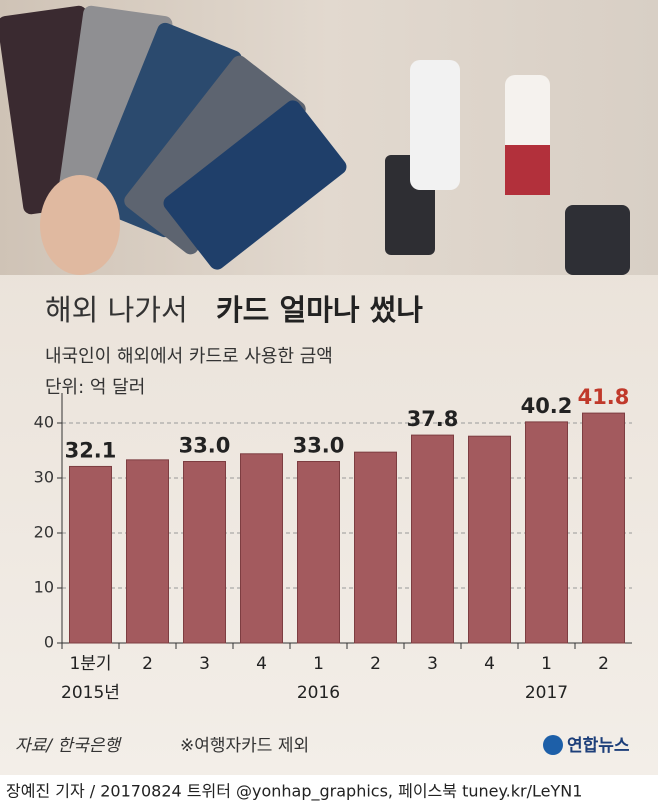 The image size is (658, 810). What do you see at coordinates (90, 664) in the screenshot?
I see `x-tick-label: 1분기` at bounding box center [90, 664].